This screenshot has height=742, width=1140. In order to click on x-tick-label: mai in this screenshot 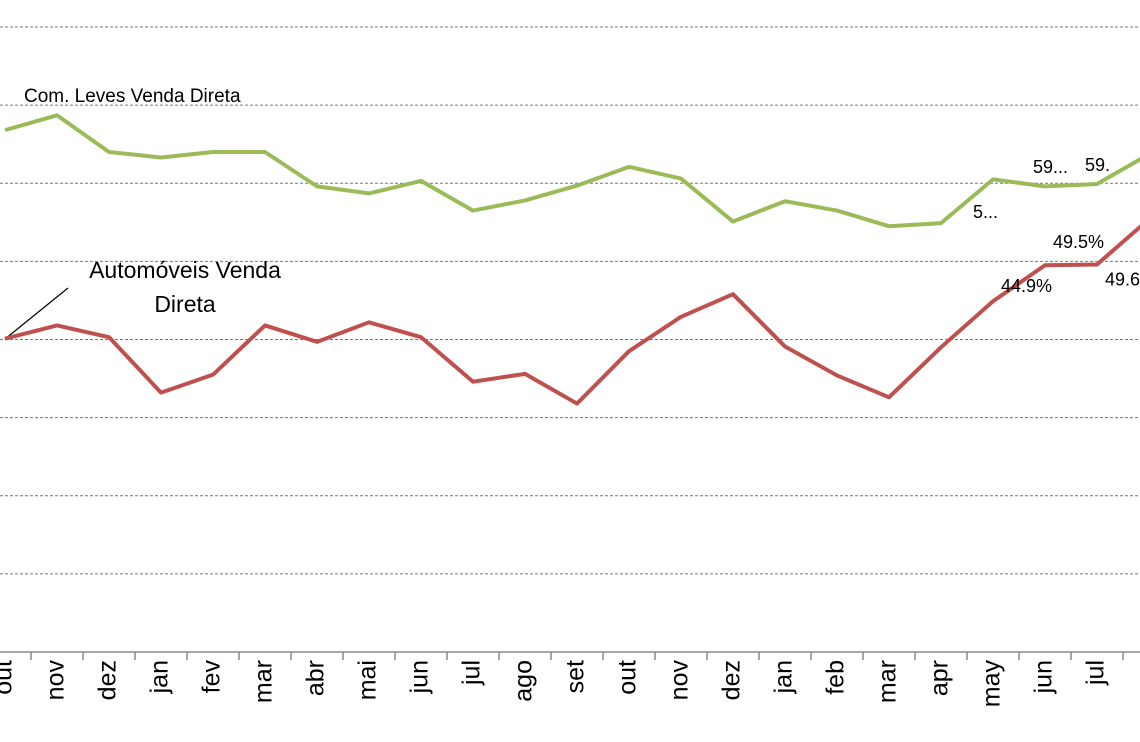, I will do `click(368, 680)`.